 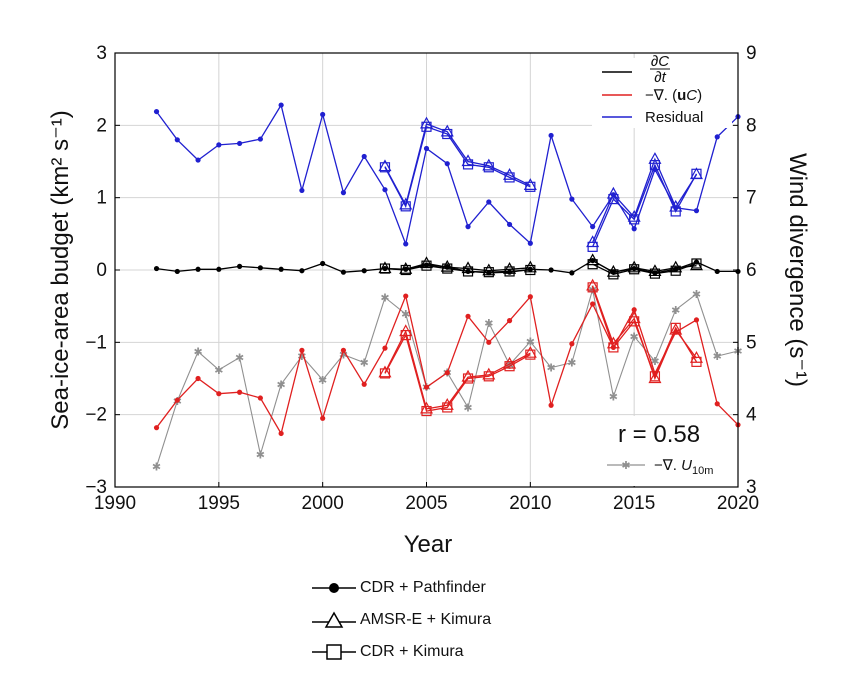 I want to click on y-left-tick-label: 0, so click(x=101, y=270).